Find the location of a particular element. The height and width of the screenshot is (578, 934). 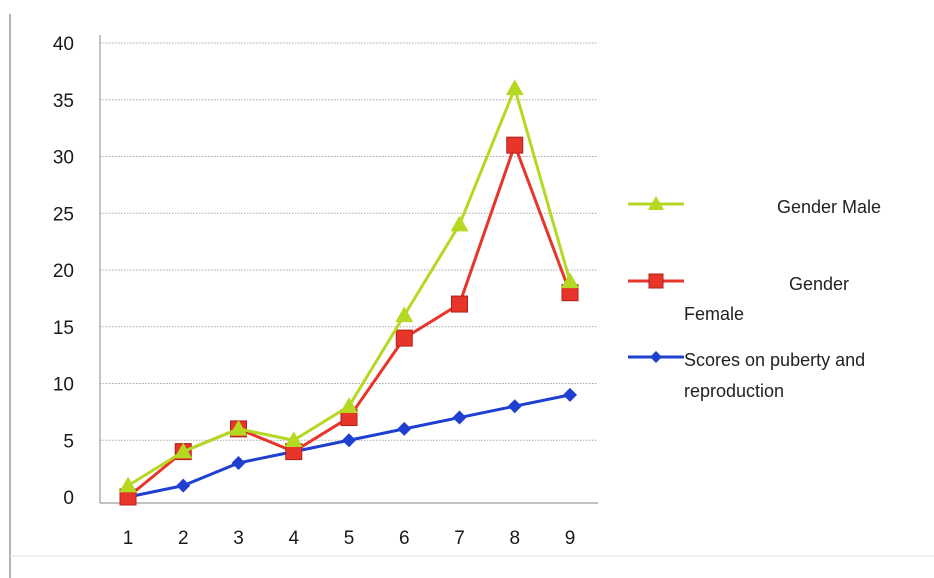

legend-label-diamond: Scores on puberty and is located at coordinates (774, 360).